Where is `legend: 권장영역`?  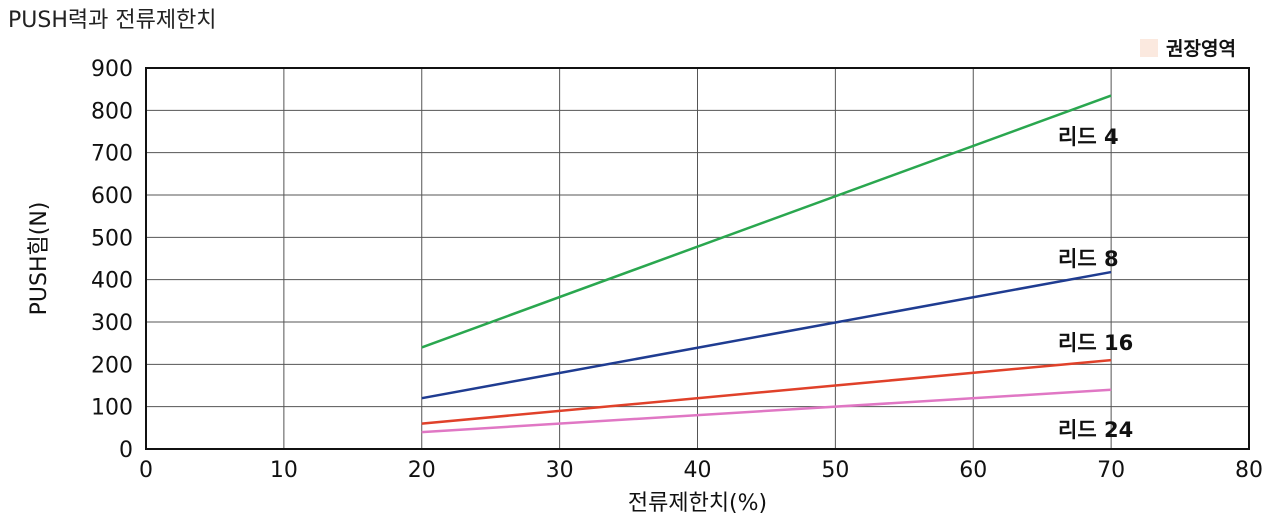 legend: 권장영역 is located at coordinates (1188, 47).